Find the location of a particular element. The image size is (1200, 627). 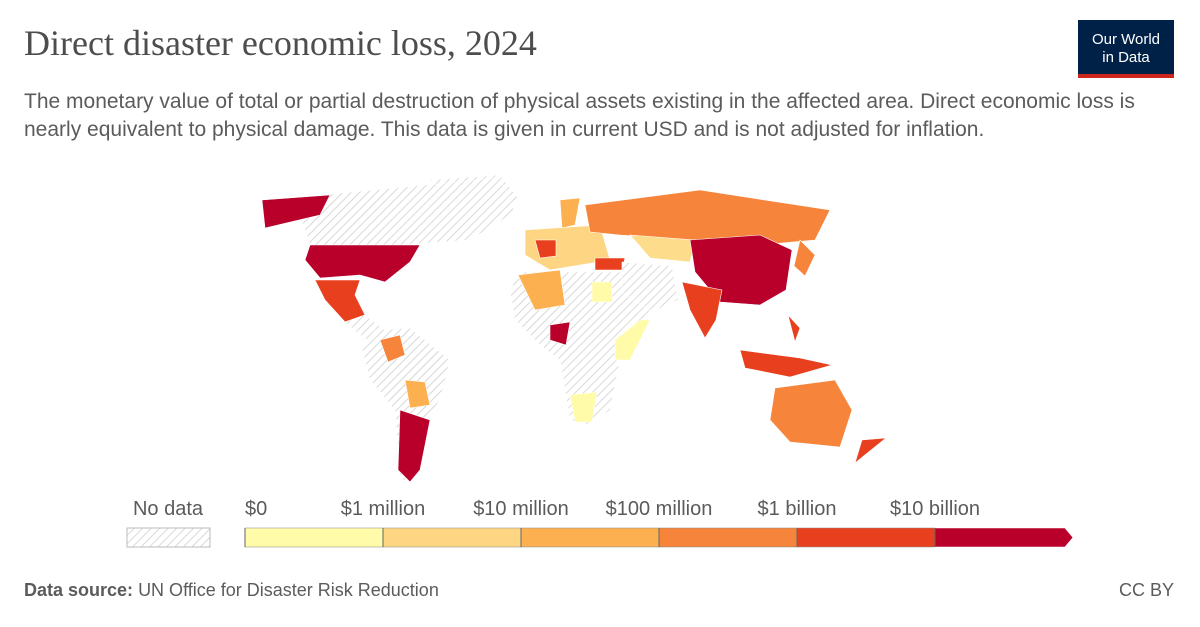

logo-line: in Data is located at coordinates (1126, 57).